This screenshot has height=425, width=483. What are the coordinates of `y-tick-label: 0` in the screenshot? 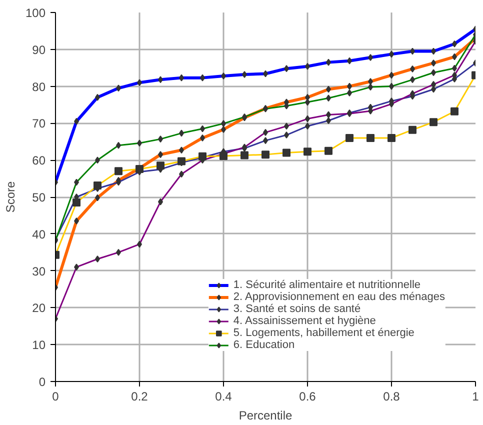 It's located at (42, 382).